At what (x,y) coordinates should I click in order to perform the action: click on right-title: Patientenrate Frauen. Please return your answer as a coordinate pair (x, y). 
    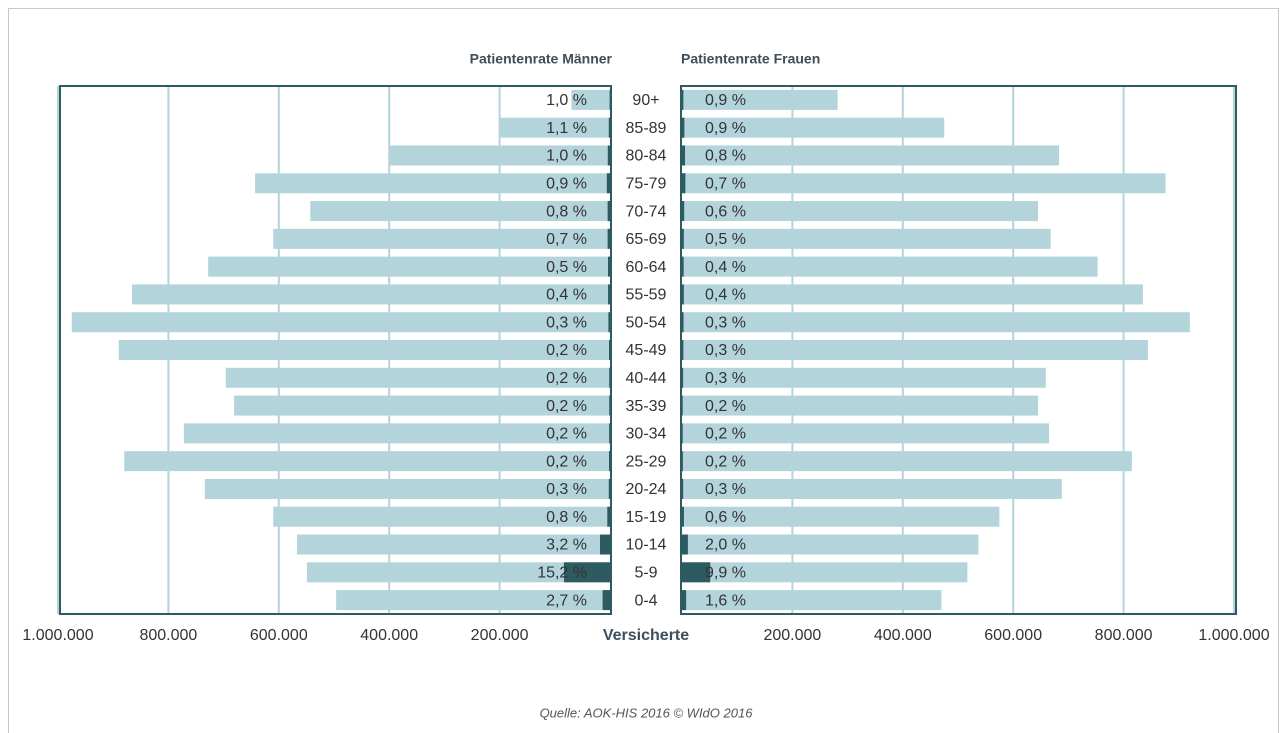
    Looking at the image, I should click on (750, 59).